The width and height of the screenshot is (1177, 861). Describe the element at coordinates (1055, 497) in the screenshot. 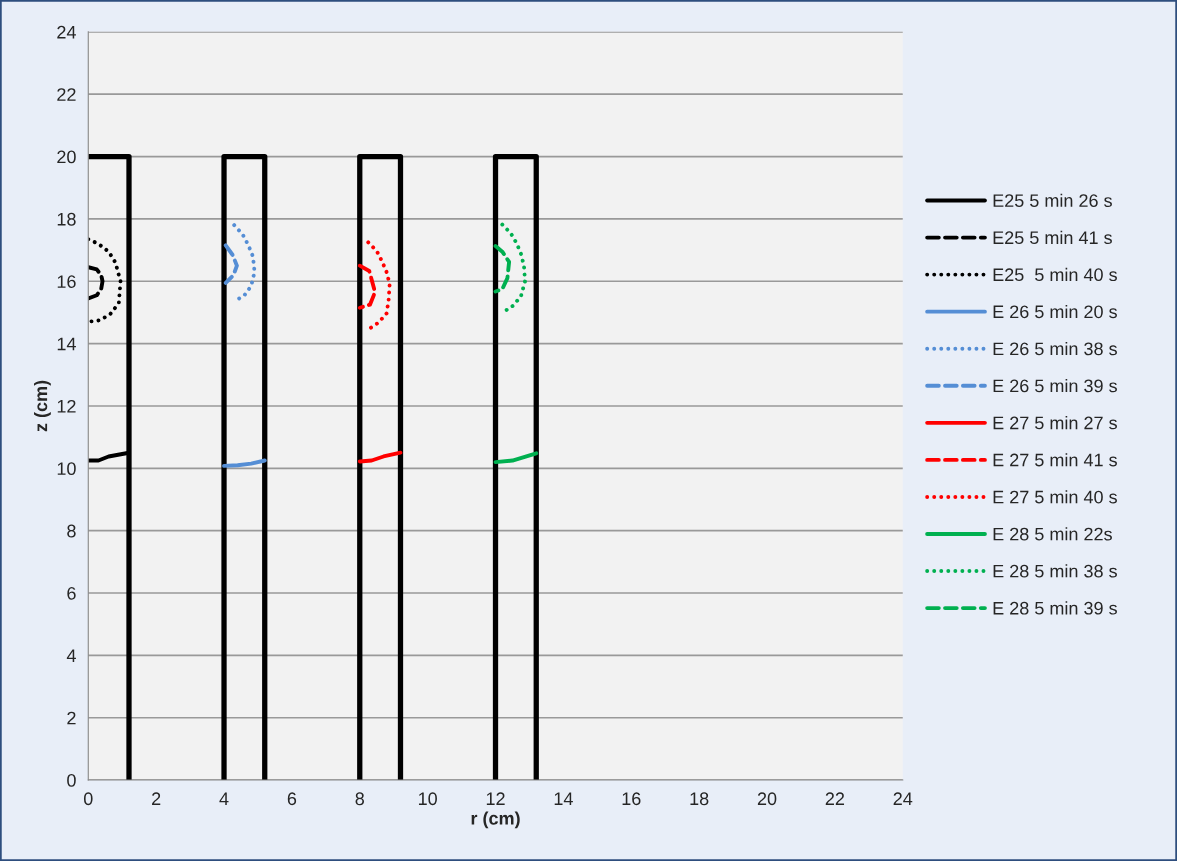

I see `legend-label: E 27 5 min 40 s` at that location.